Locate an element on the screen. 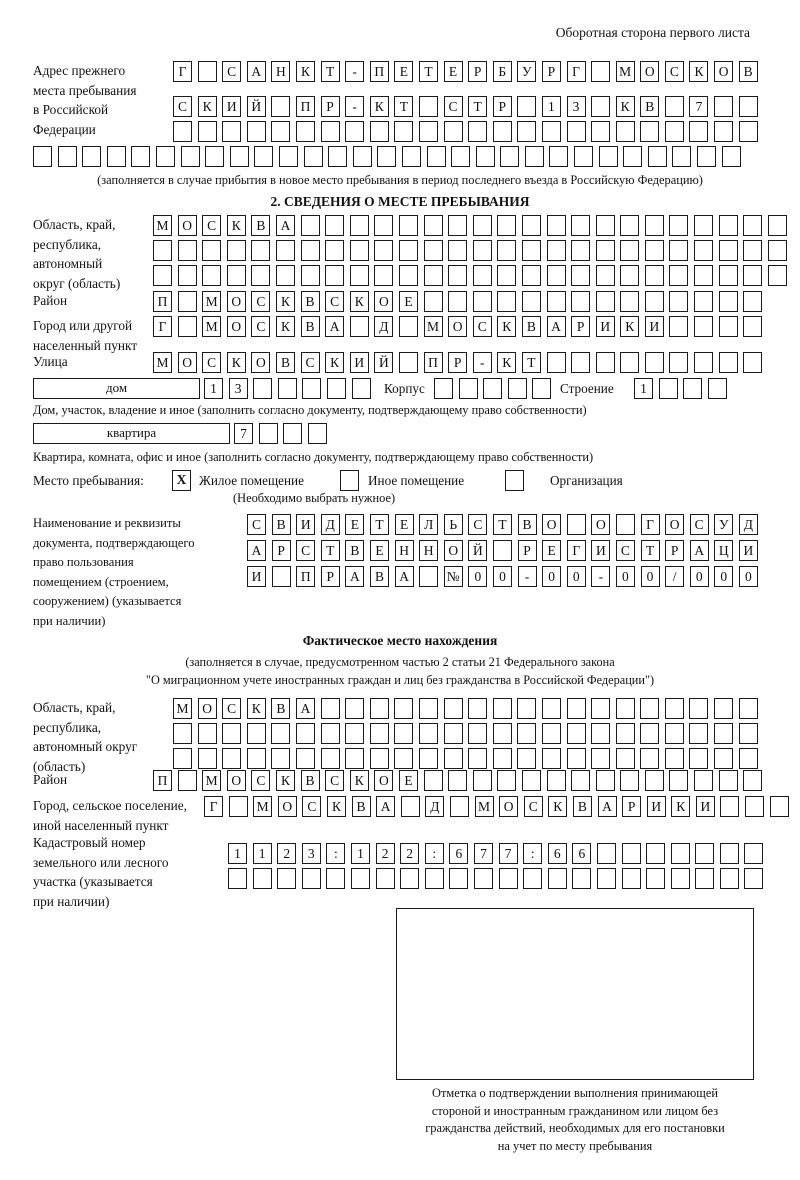  document-cell: Л is located at coordinates (429, 524).